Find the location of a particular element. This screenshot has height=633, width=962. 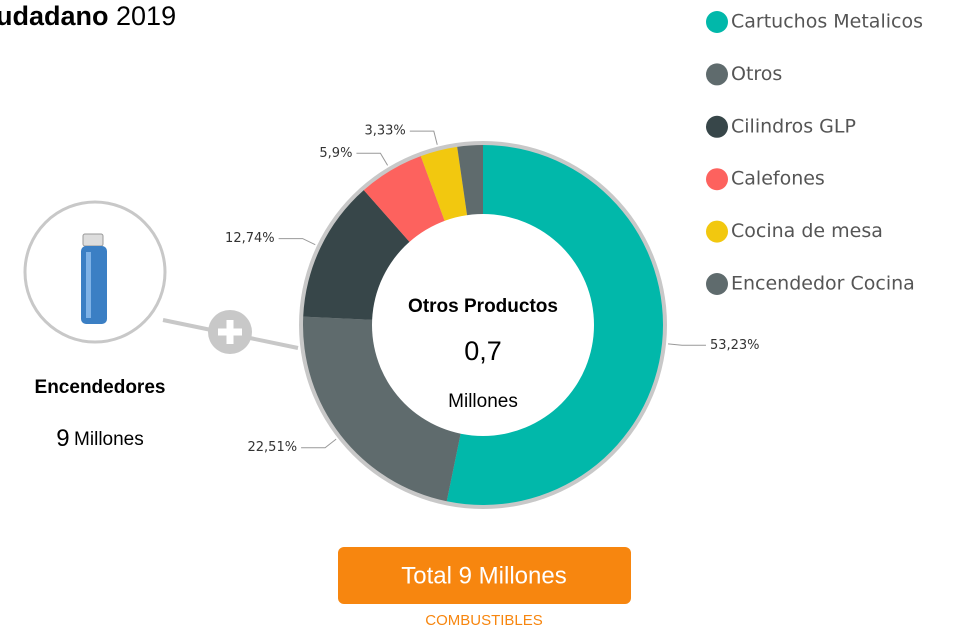

side-unit: Millones is located at coordinates (109, 439).